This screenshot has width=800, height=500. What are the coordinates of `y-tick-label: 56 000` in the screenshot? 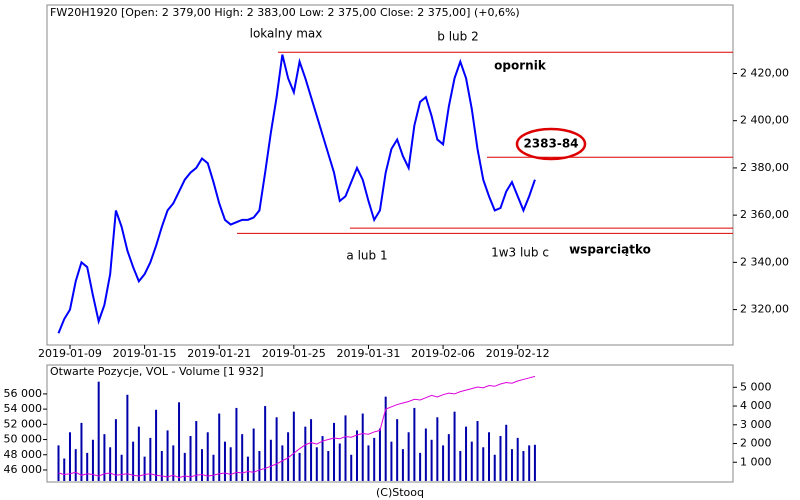 It's located at (23, 393).